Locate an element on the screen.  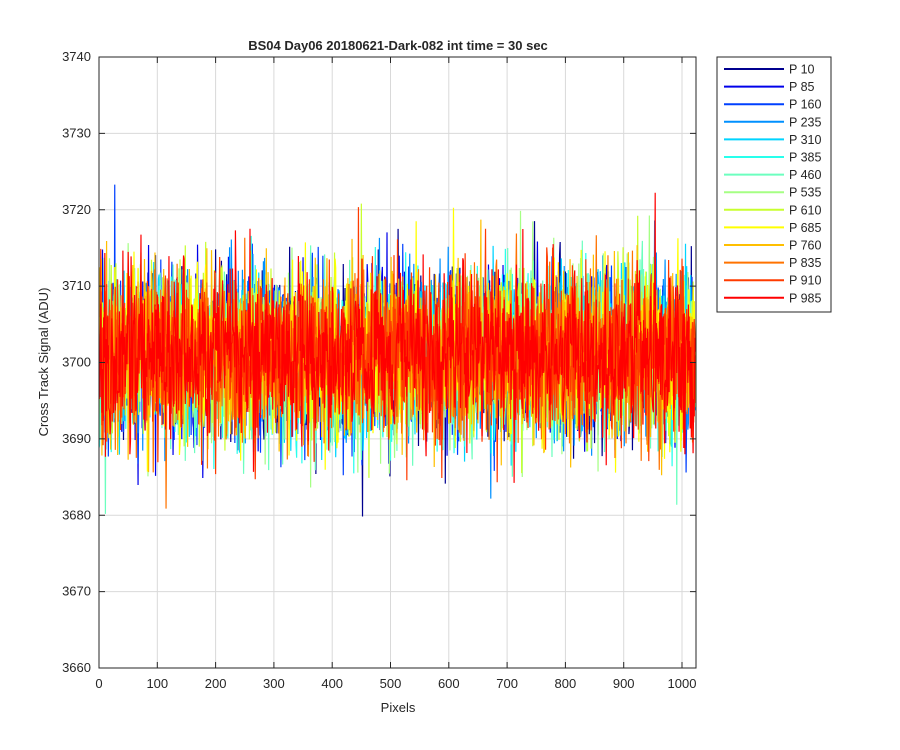
x-tick-label: 500 is located at coordinates (391, 683).